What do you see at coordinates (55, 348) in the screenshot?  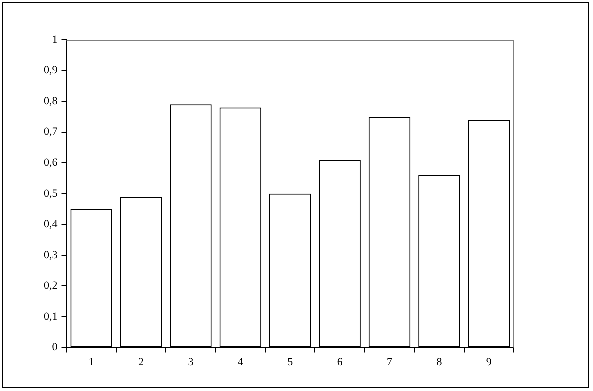 I see `y-tick-label: 0` at bounding box center [55, 348].